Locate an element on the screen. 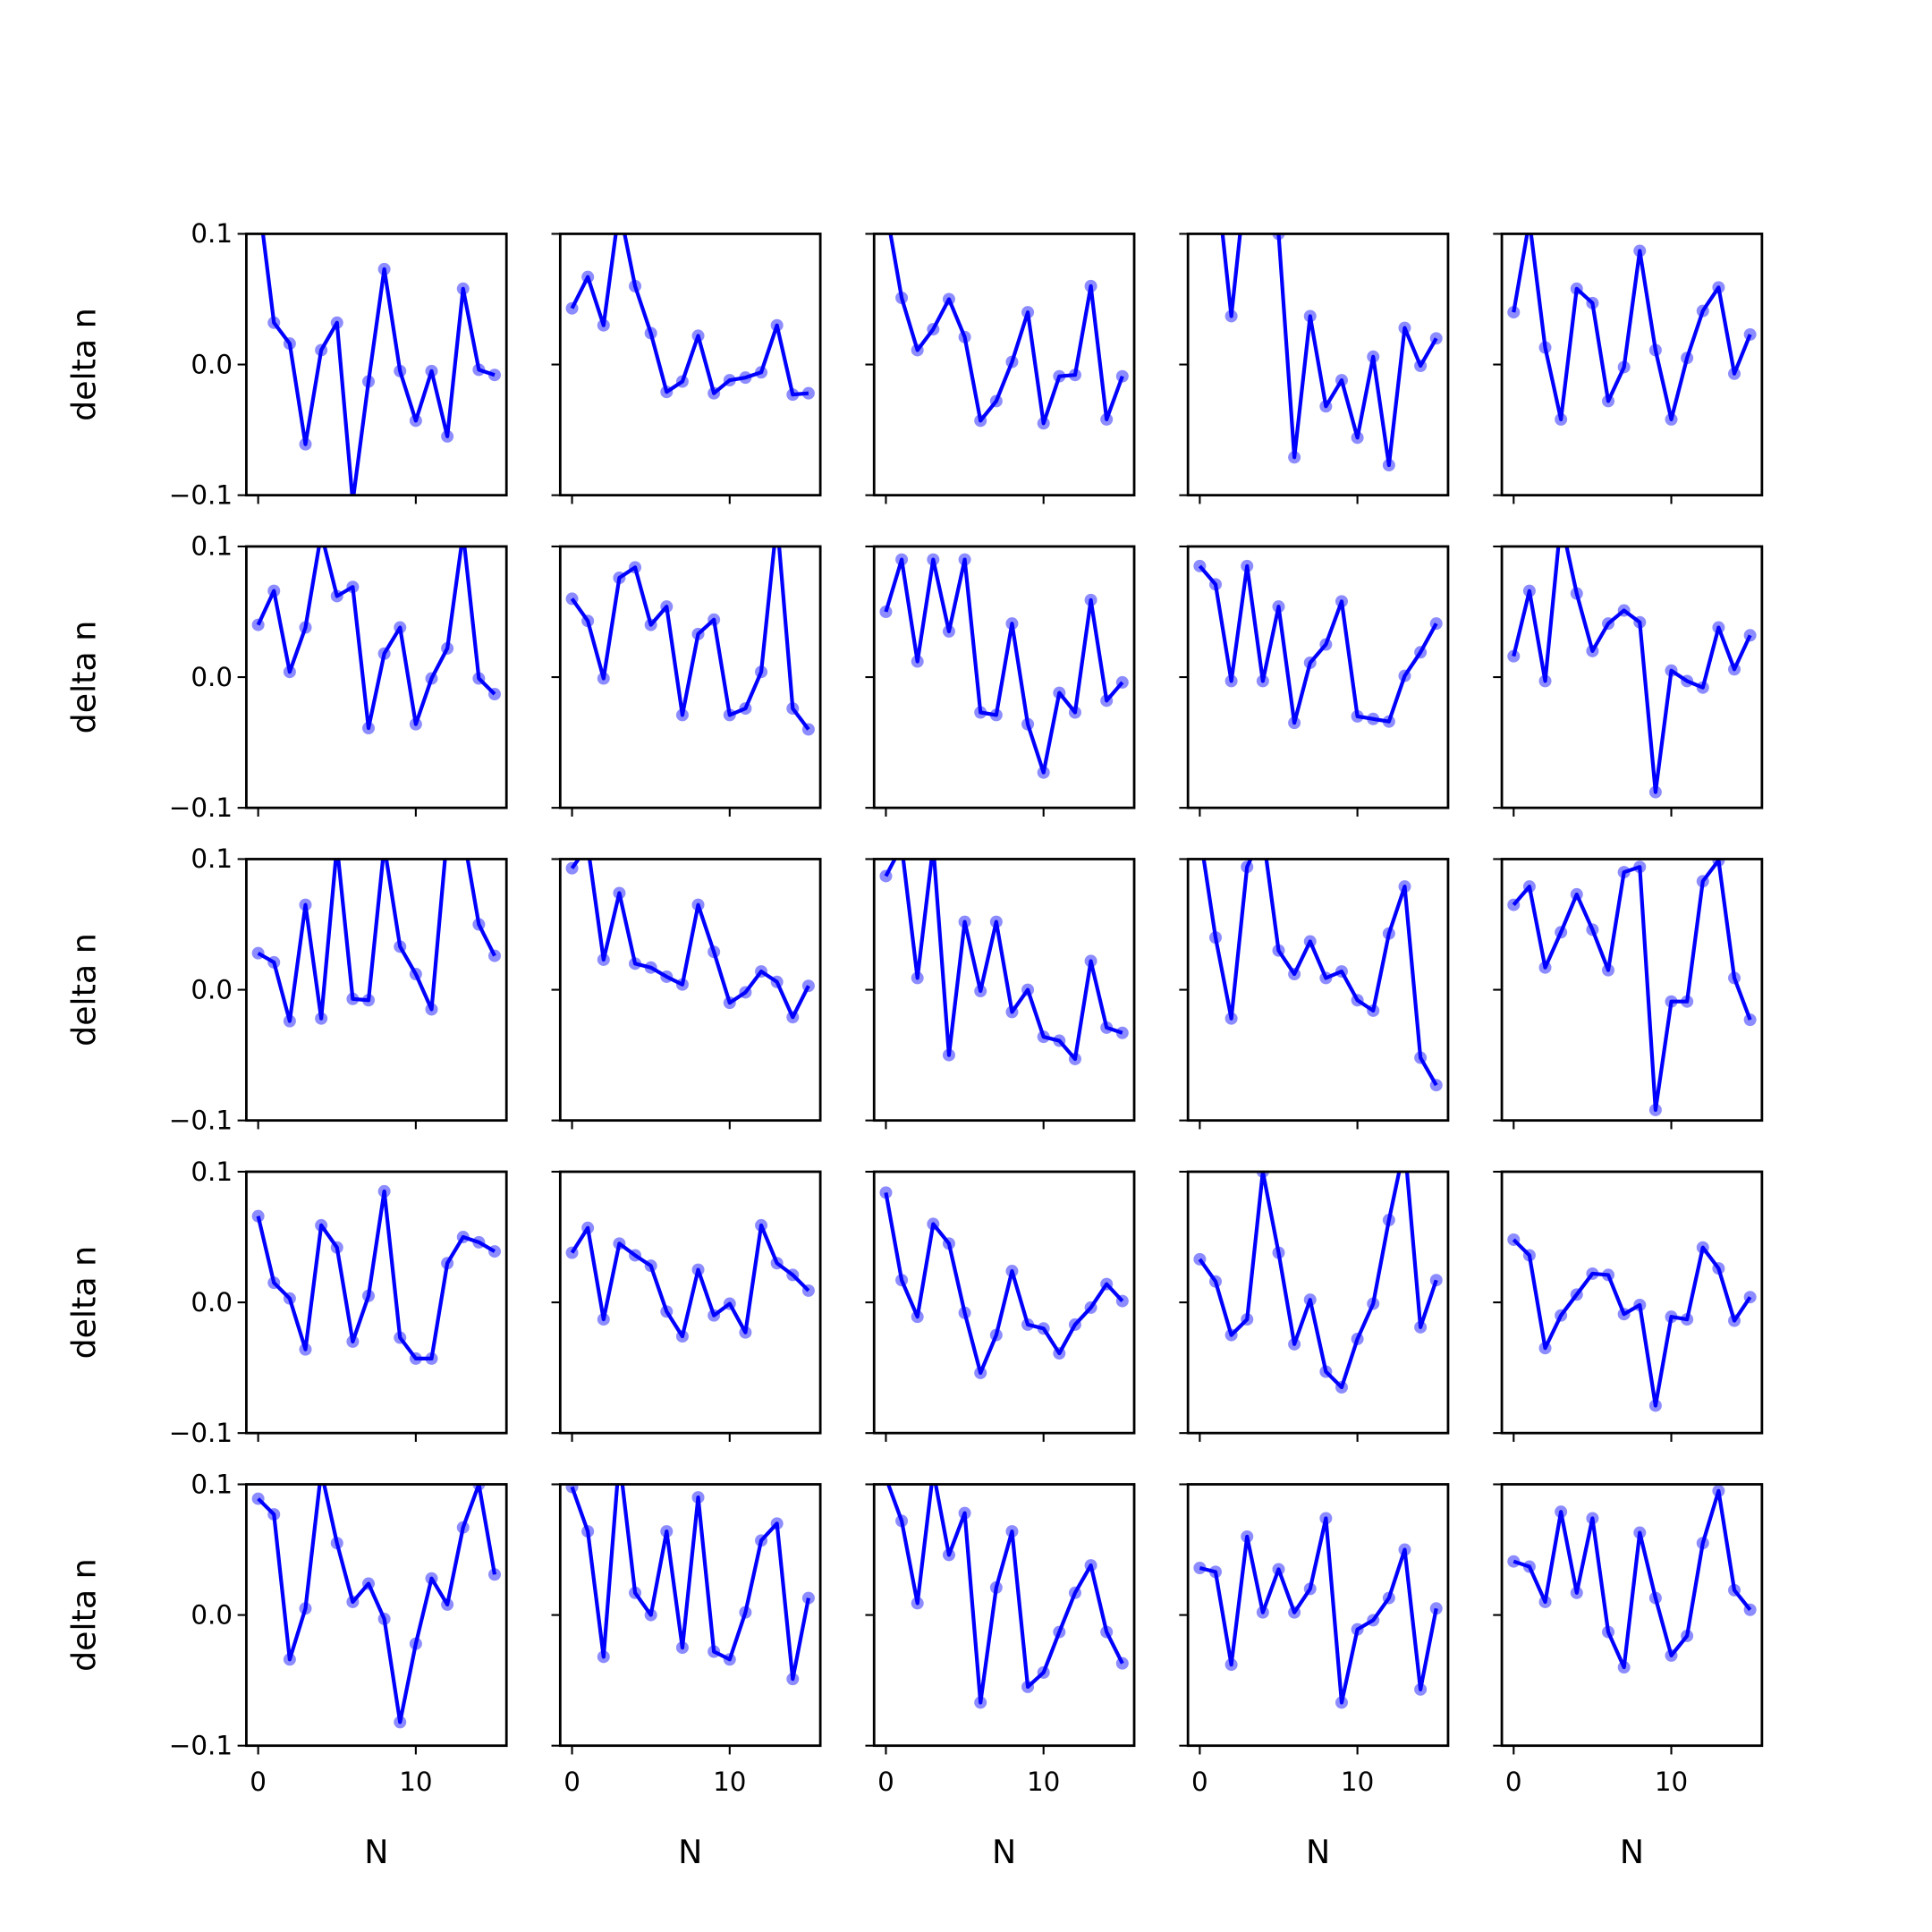  x-tick-label: 10 is located at coordinates (1043, 1782).